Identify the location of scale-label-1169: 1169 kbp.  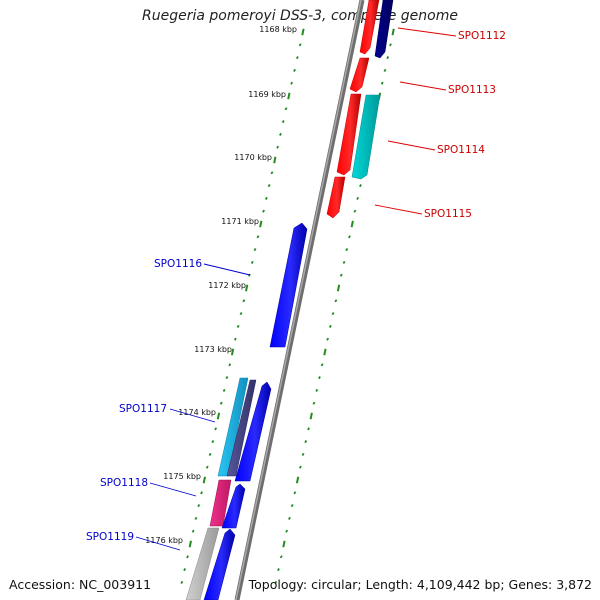
(267, 94).